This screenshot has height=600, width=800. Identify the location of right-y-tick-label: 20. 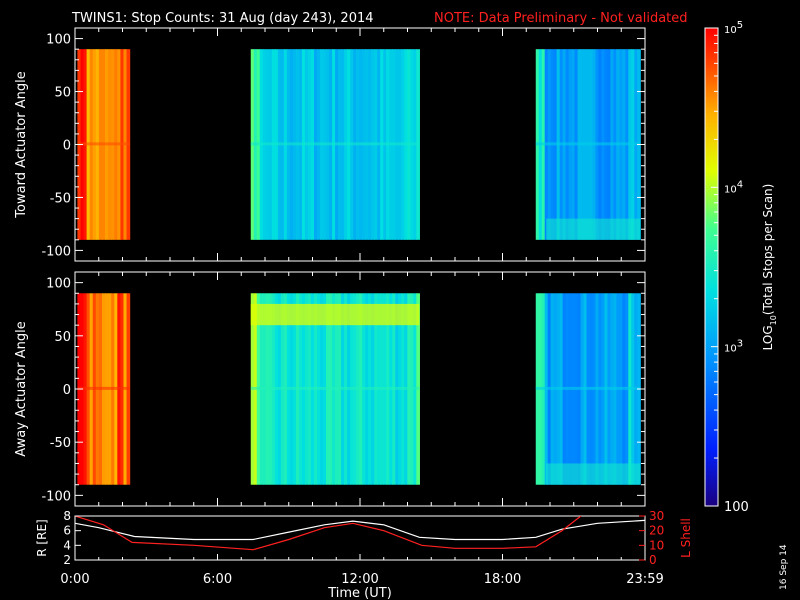
(656, 531).